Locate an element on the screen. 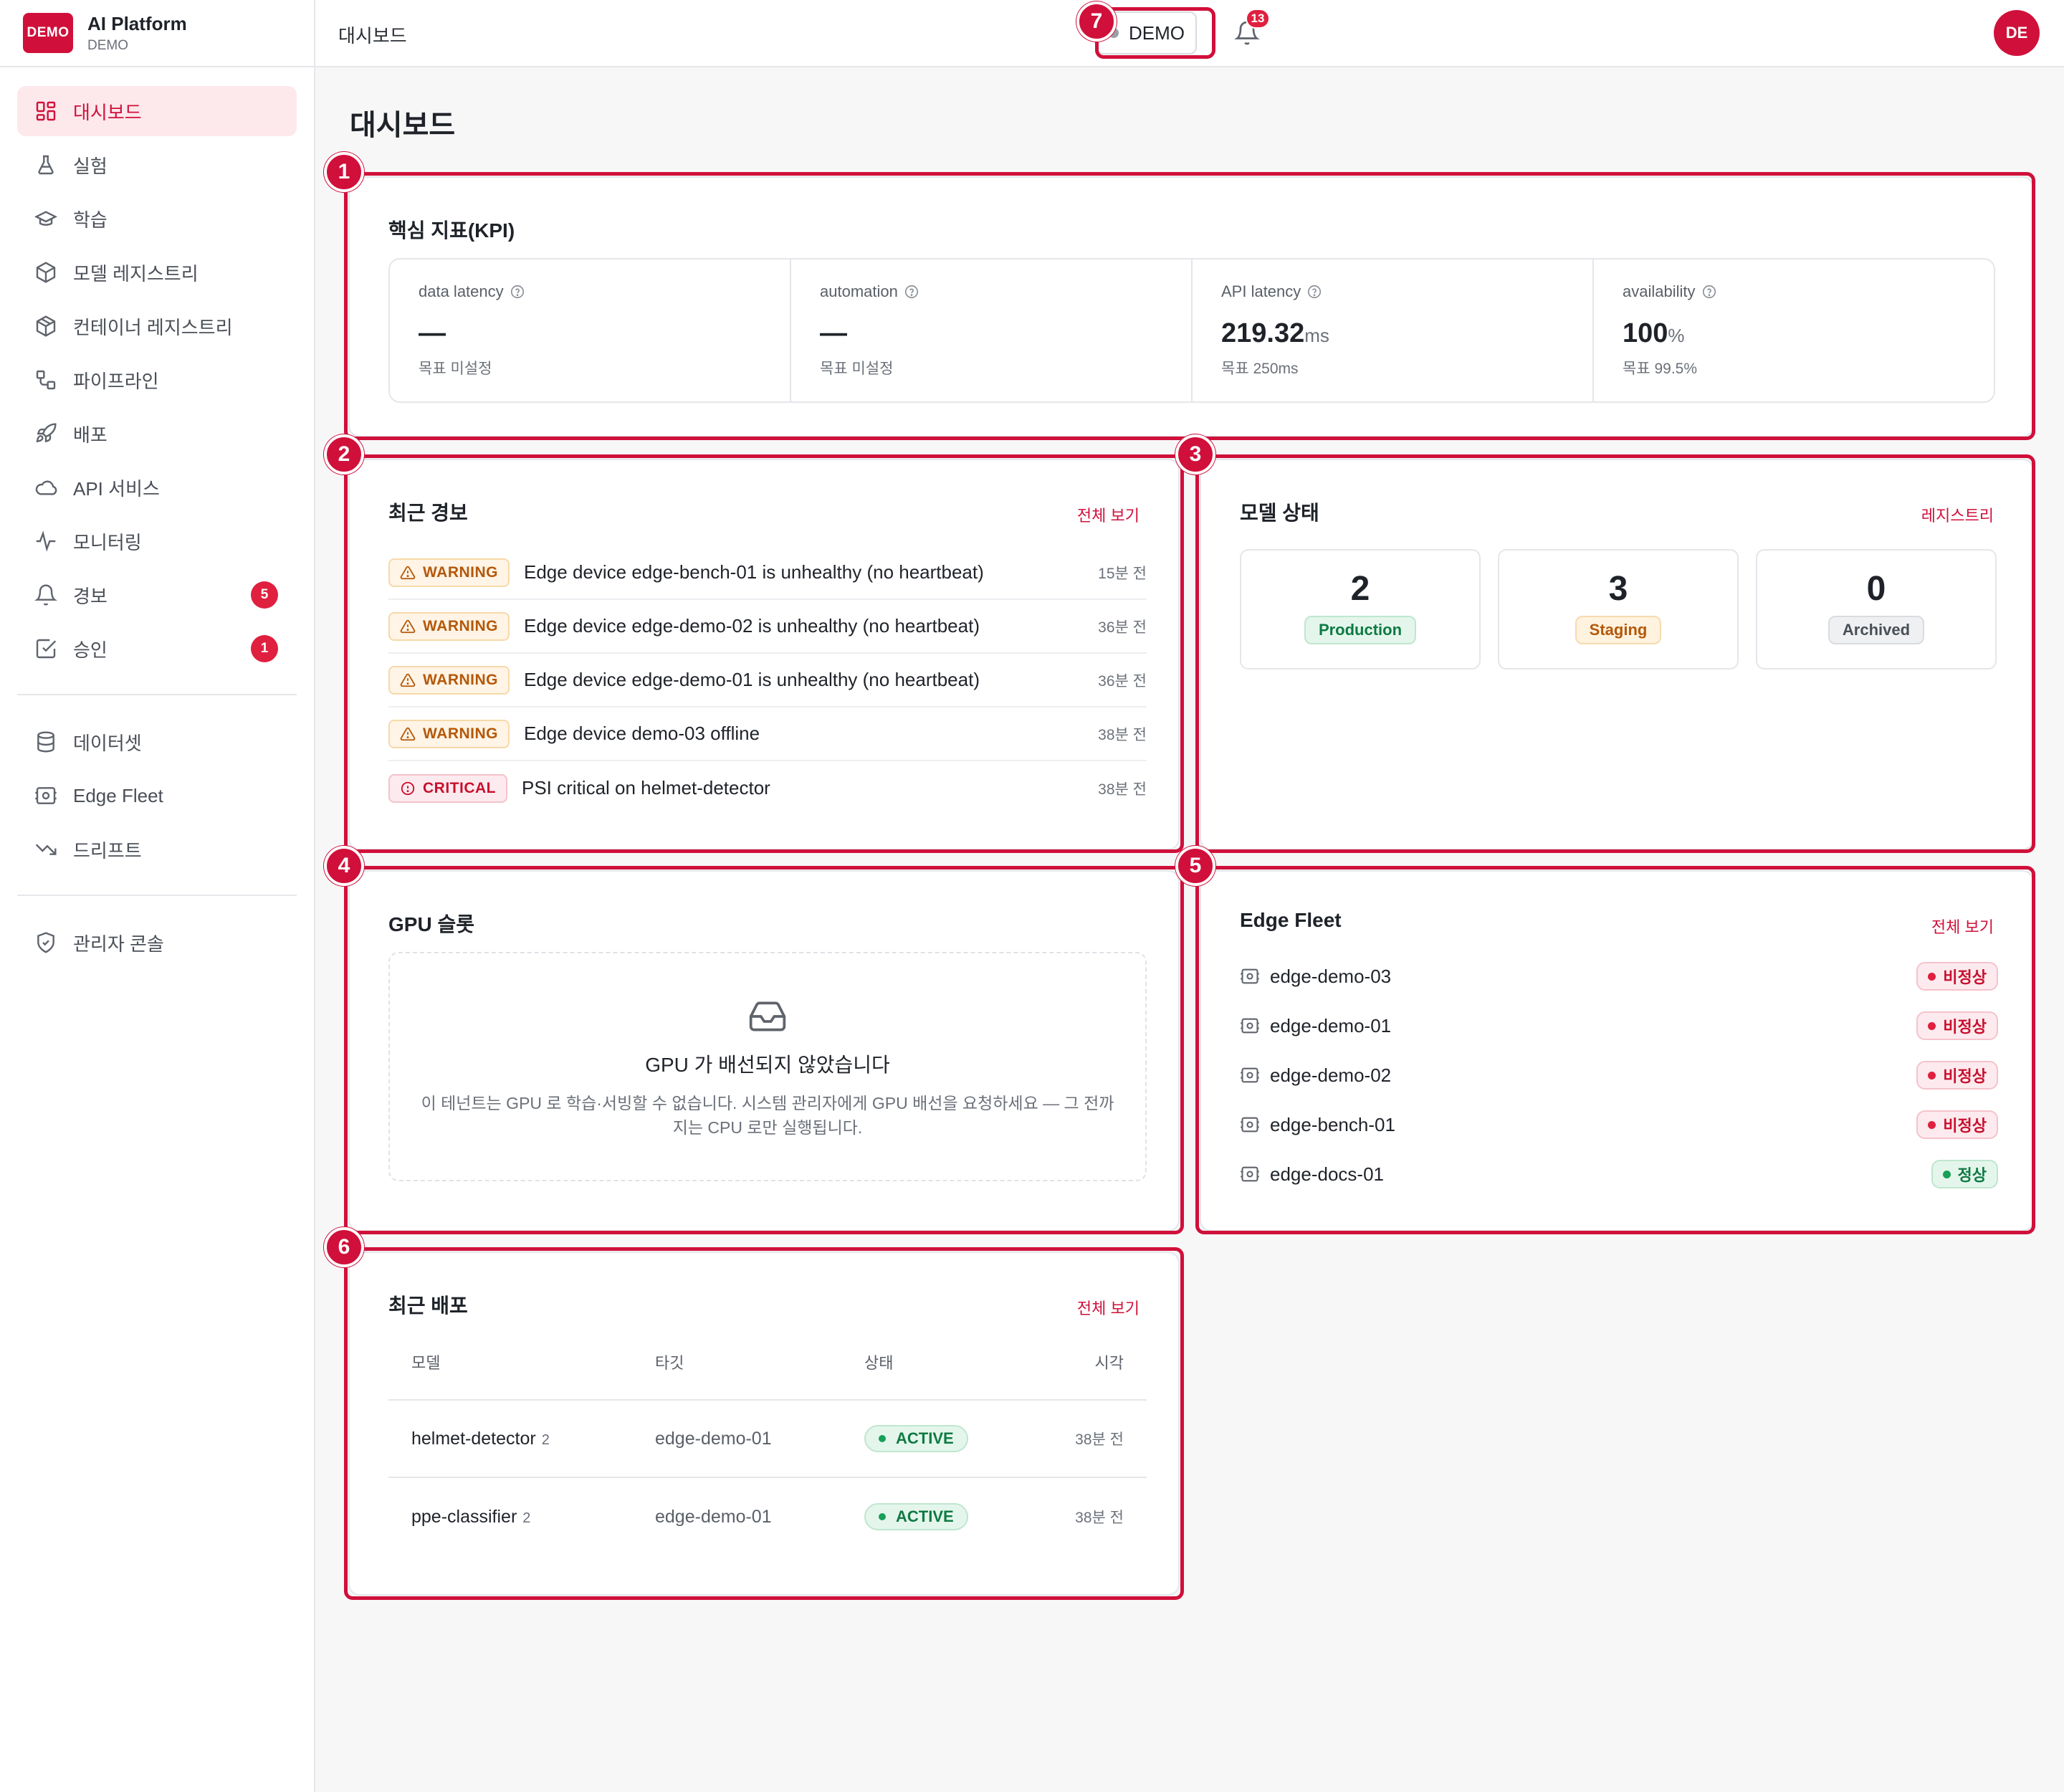 The height and width of the screenshot is (1792, 2064). alerts-view-all-link: 전체 보기 is located at coordinates (1108, 516).